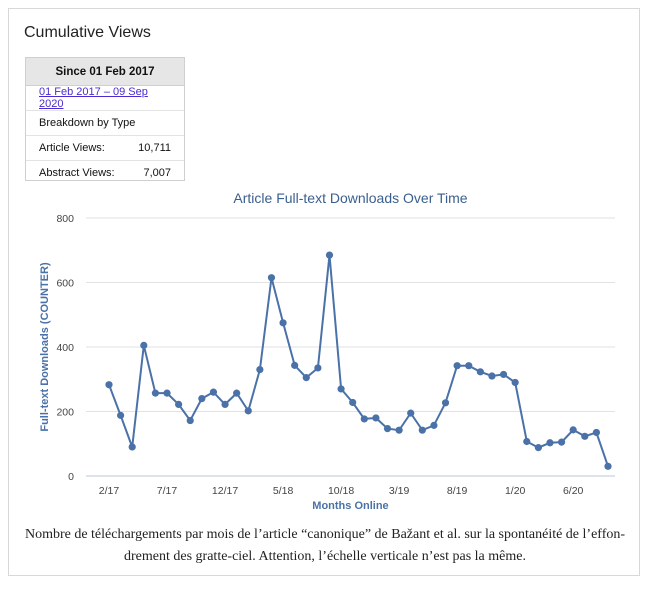 This screenshot has height=590, width=650. I want to click on x-tick-label: 10/18, so click(341, 491).